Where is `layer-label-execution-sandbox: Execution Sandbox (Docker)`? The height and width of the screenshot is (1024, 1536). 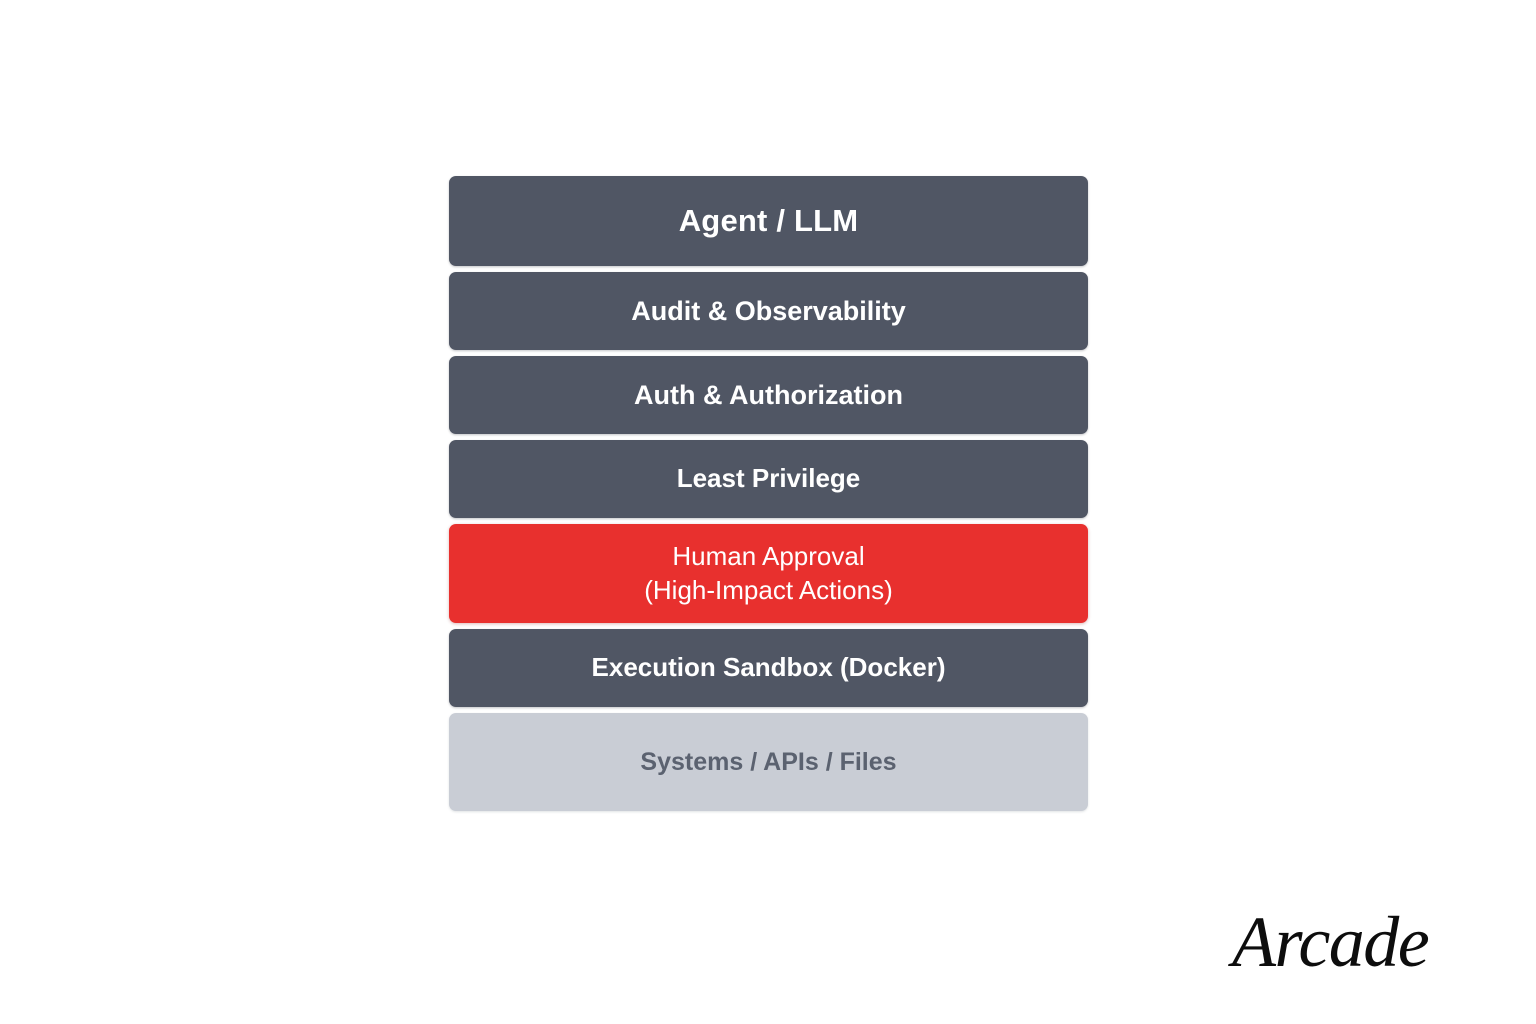
layer-label-execution-sandbox: Execution Sandbox (Docker) is located at coordinates (768, 667).